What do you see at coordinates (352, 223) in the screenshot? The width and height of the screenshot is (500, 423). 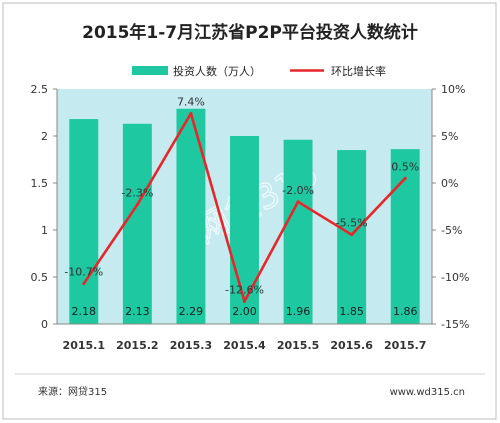 I see `growth-rate-label: -5.5%` at bounding box center [352, 223].